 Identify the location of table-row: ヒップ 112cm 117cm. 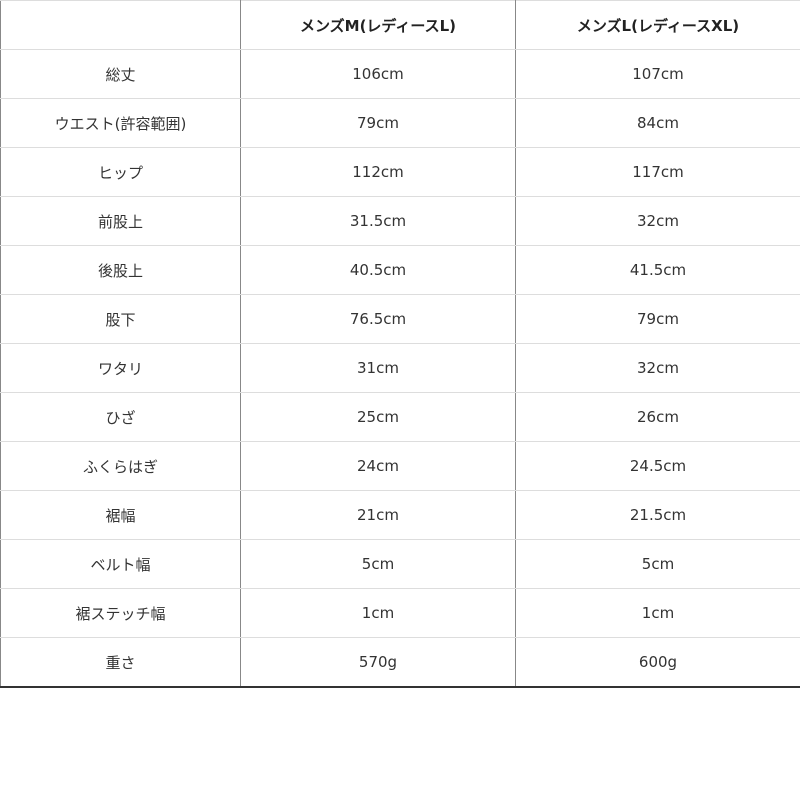
(400, 172).